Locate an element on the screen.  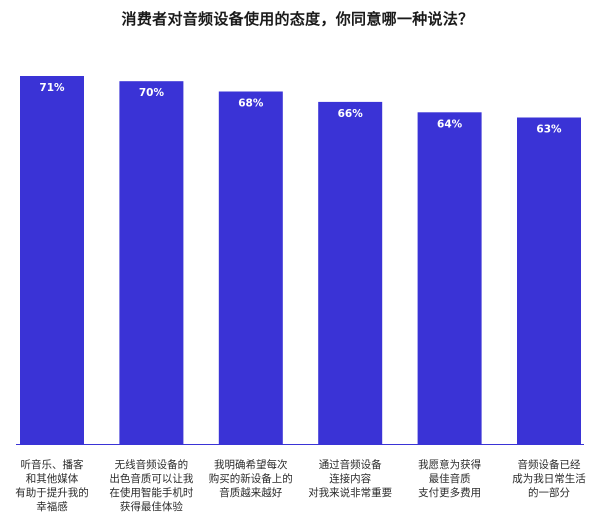
bar-value-label-1: 71% is located at coordinates (52, 88).